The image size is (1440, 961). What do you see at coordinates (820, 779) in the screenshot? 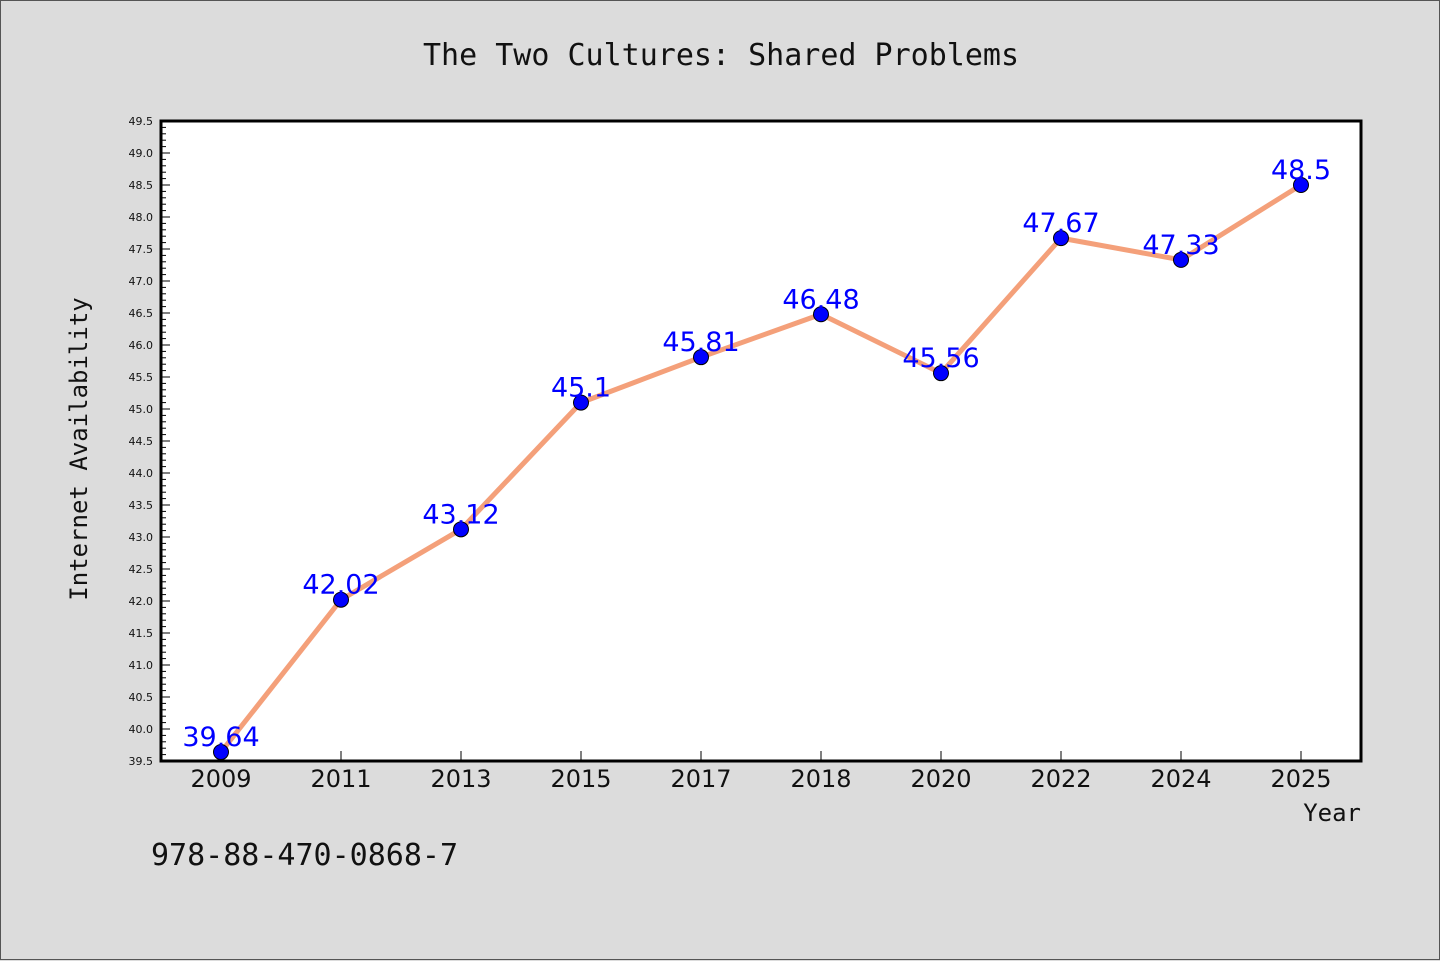
I see `x-tick-label: 2018` at bounding box center [820, 779].